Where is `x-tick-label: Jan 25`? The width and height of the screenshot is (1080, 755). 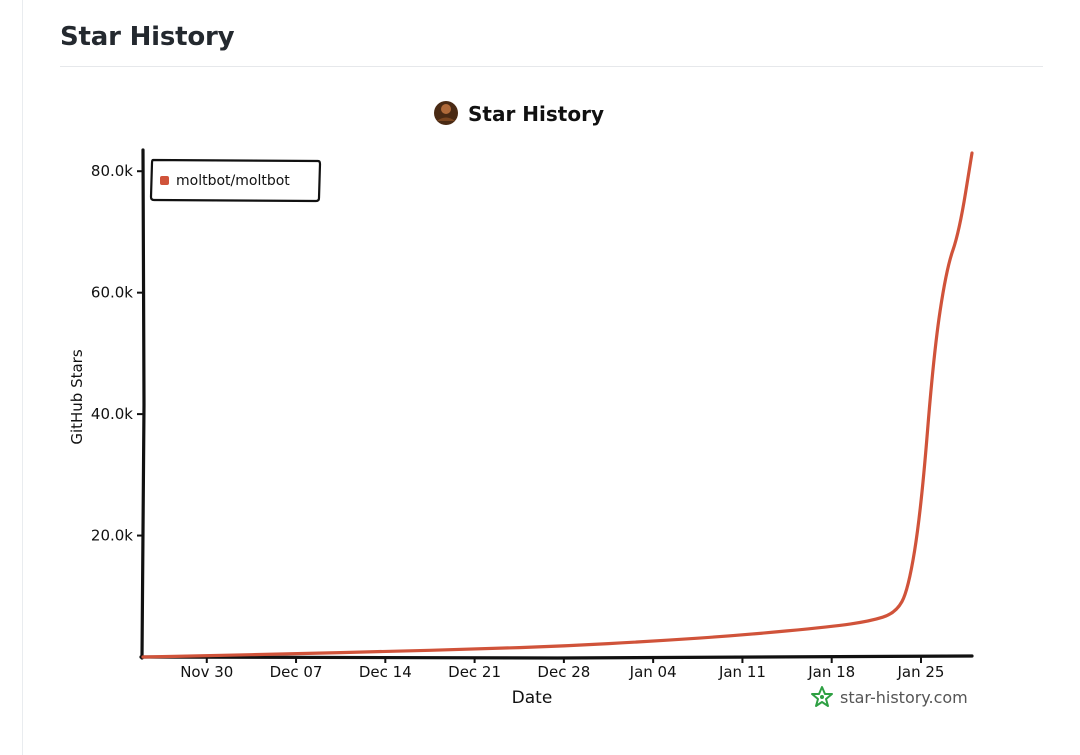
x-tick-label: Jan 25 is located at coordinates (920, 672).